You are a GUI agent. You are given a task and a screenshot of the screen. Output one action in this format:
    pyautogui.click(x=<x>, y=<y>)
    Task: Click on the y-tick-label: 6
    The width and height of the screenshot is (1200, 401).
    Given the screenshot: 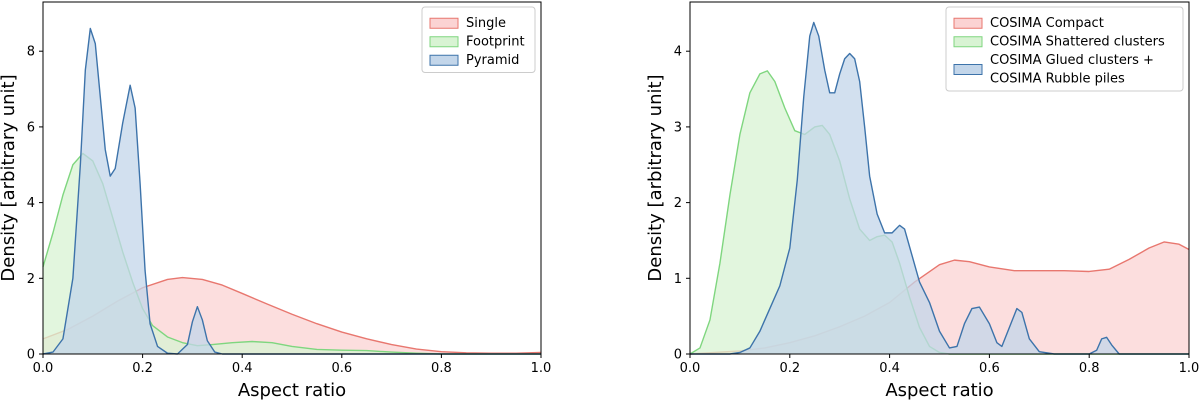 What is the action you would take?
    pyautogui.click(x=31, y=127)
    